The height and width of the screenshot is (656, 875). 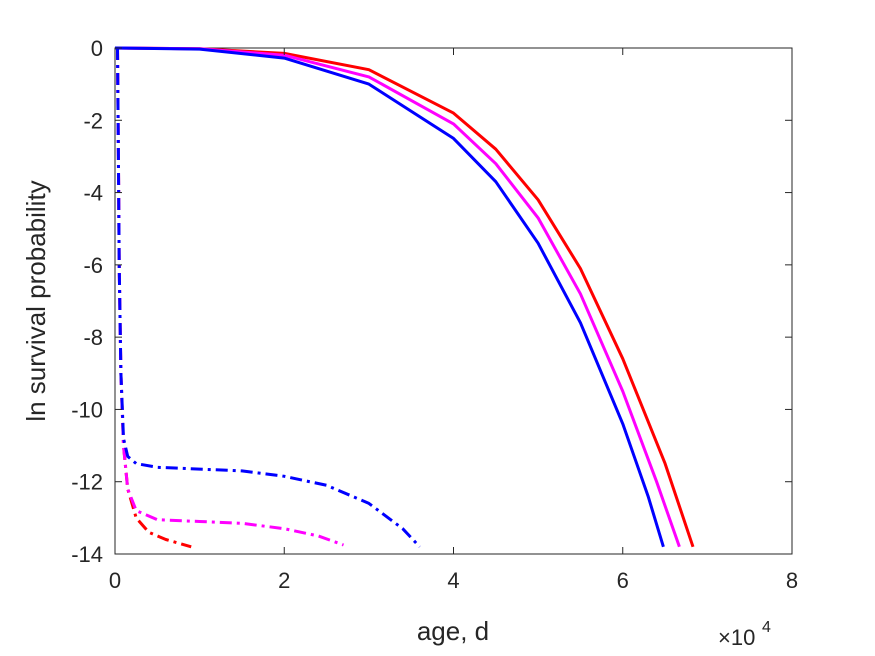 What do you see at coordinates (36, 300) in the screenshot?
I see `y-axis-label: ln survival probability` at bounding box center [36, 300].